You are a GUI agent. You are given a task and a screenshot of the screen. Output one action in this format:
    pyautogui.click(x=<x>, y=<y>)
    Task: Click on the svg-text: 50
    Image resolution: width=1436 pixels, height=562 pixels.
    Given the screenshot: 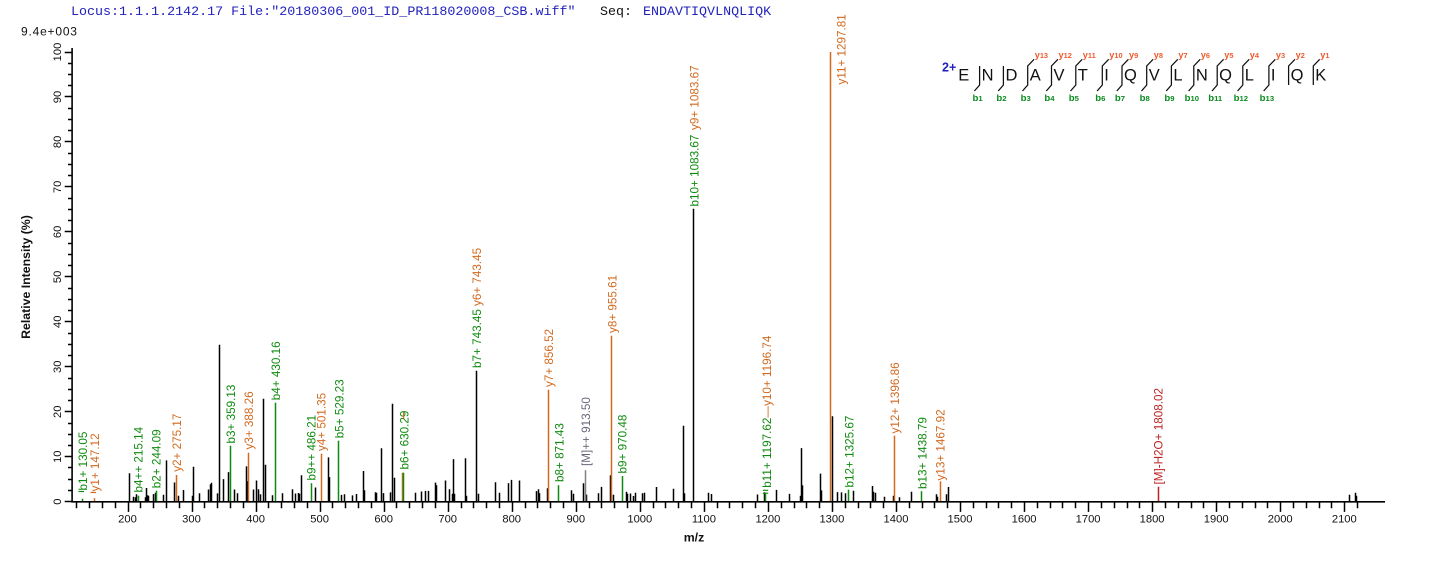 What is the action you would take?
    pyautogui.click(x=58, y=277)
    